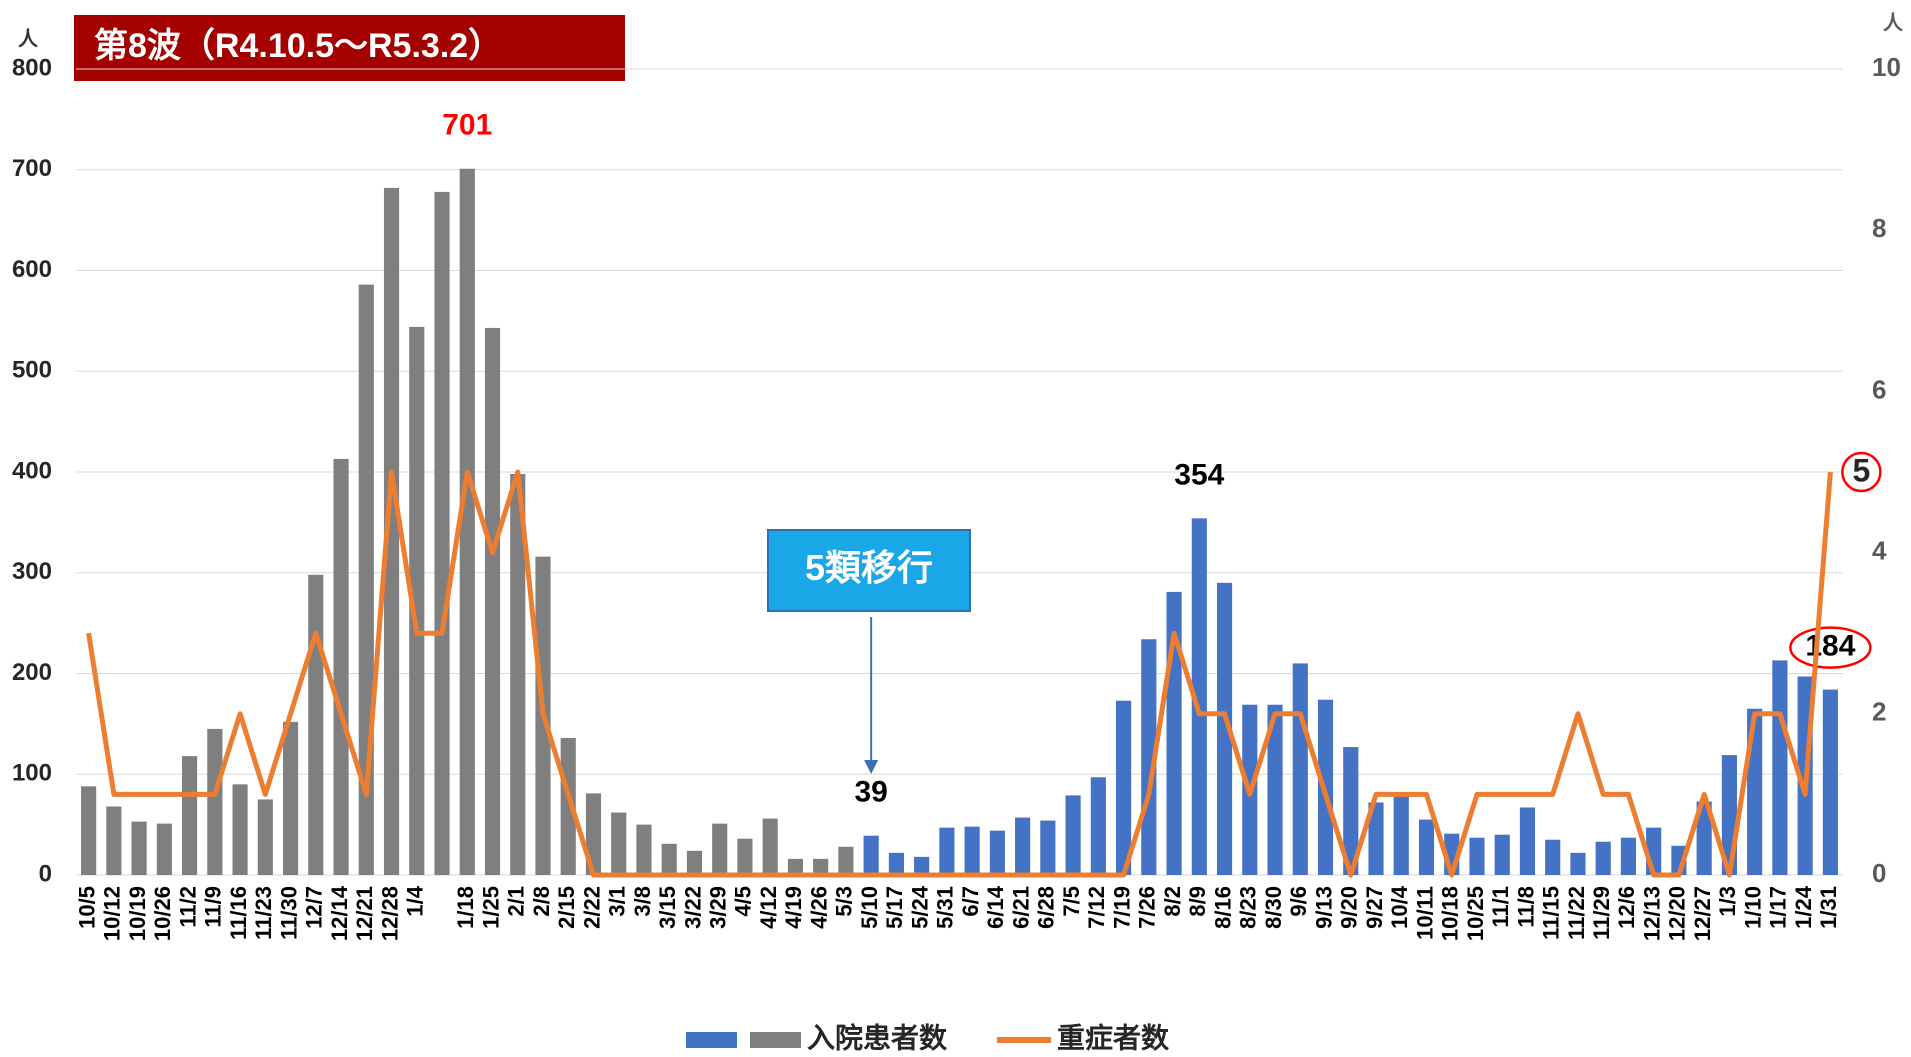 The height and width of the screenshot is (1057, 1911). Describe the element at coordinates (45, 873) in the screenshot. I see `y-tick-label: 0` at that location.